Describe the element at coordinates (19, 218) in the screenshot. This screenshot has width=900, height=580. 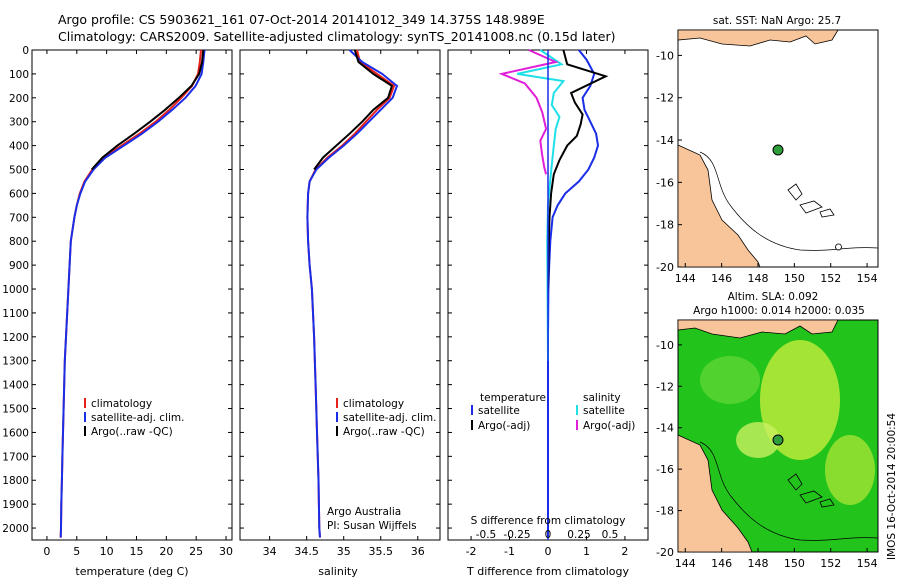
I see `y-tick-label: 700` at that location.